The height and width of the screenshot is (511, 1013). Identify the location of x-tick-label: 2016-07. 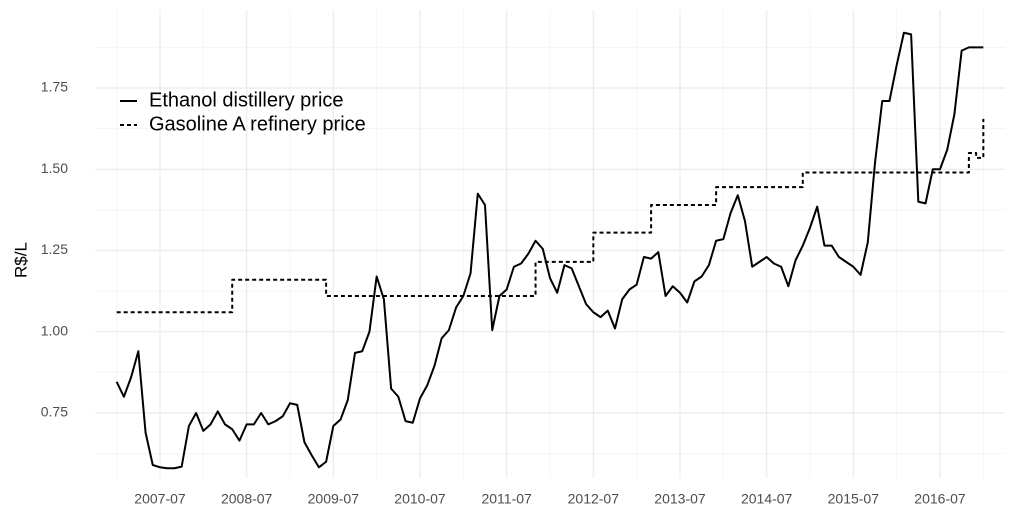
(940, 499).